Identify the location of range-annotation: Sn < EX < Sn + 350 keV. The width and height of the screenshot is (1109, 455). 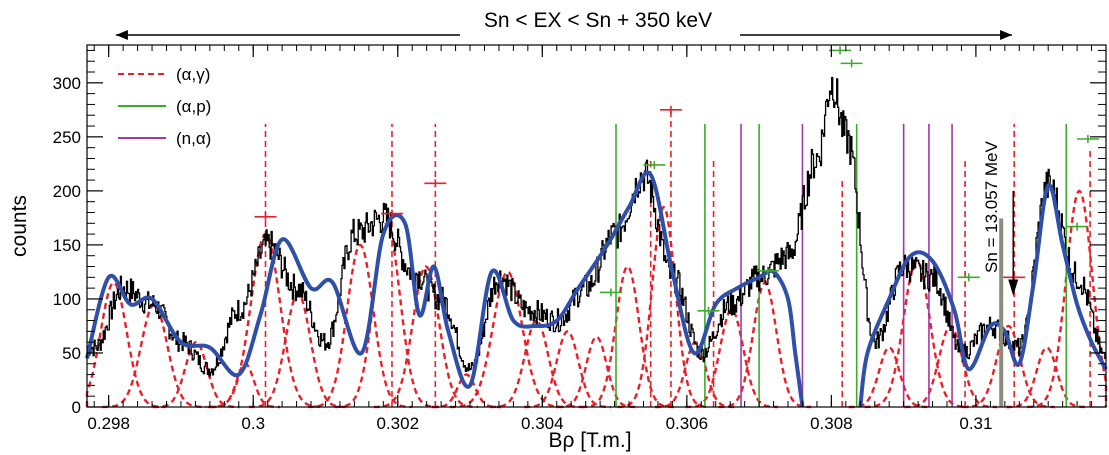
(564, 23).